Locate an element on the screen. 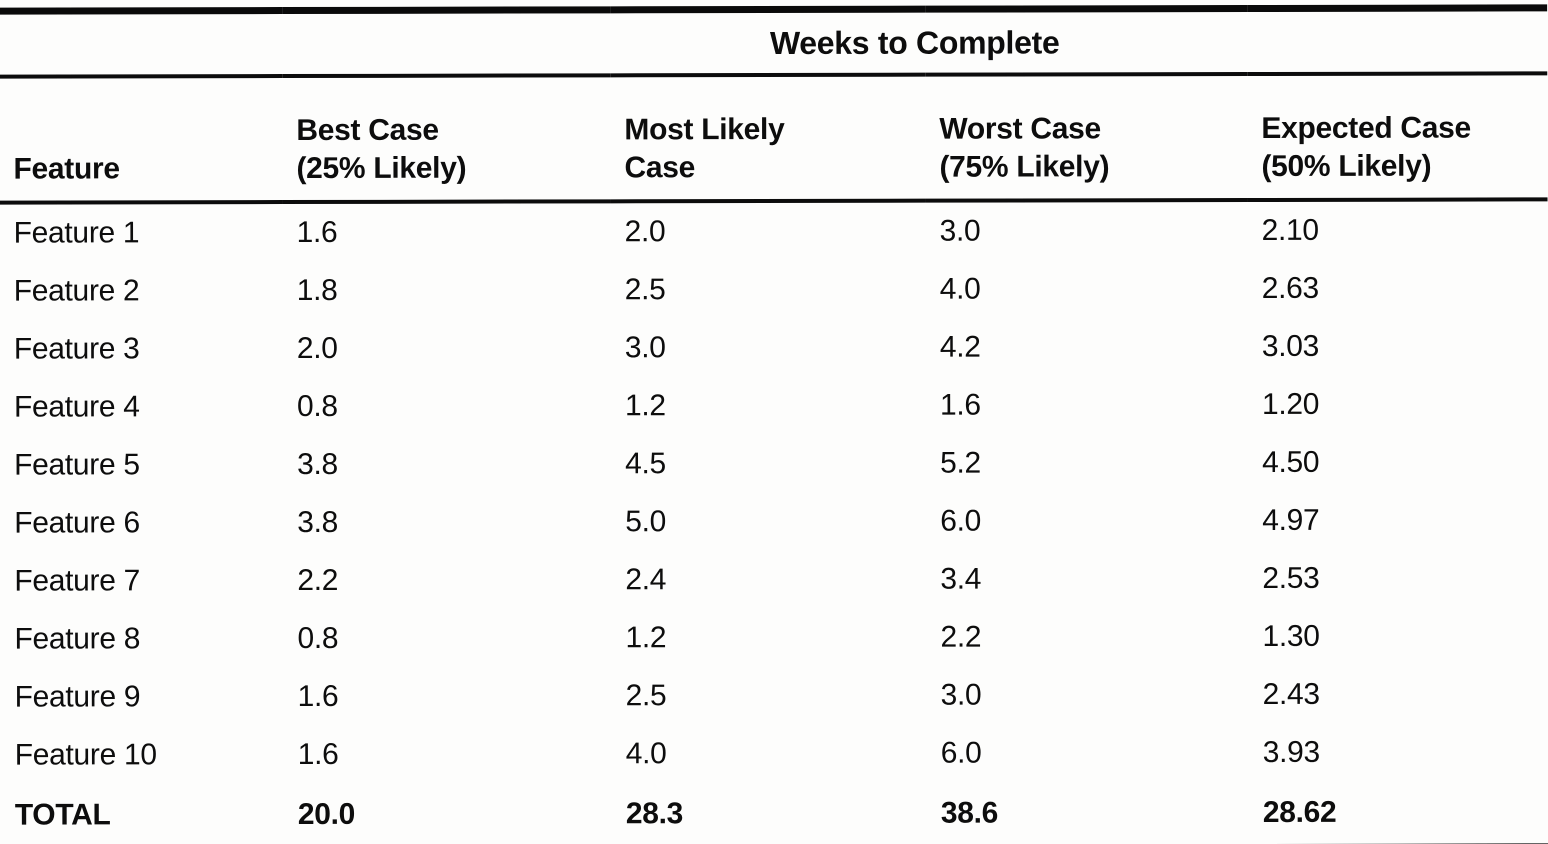  table-row-feature-6: Feature 6 3.8 5.0 6.0 4.97 is located at coordinates (774, 521).